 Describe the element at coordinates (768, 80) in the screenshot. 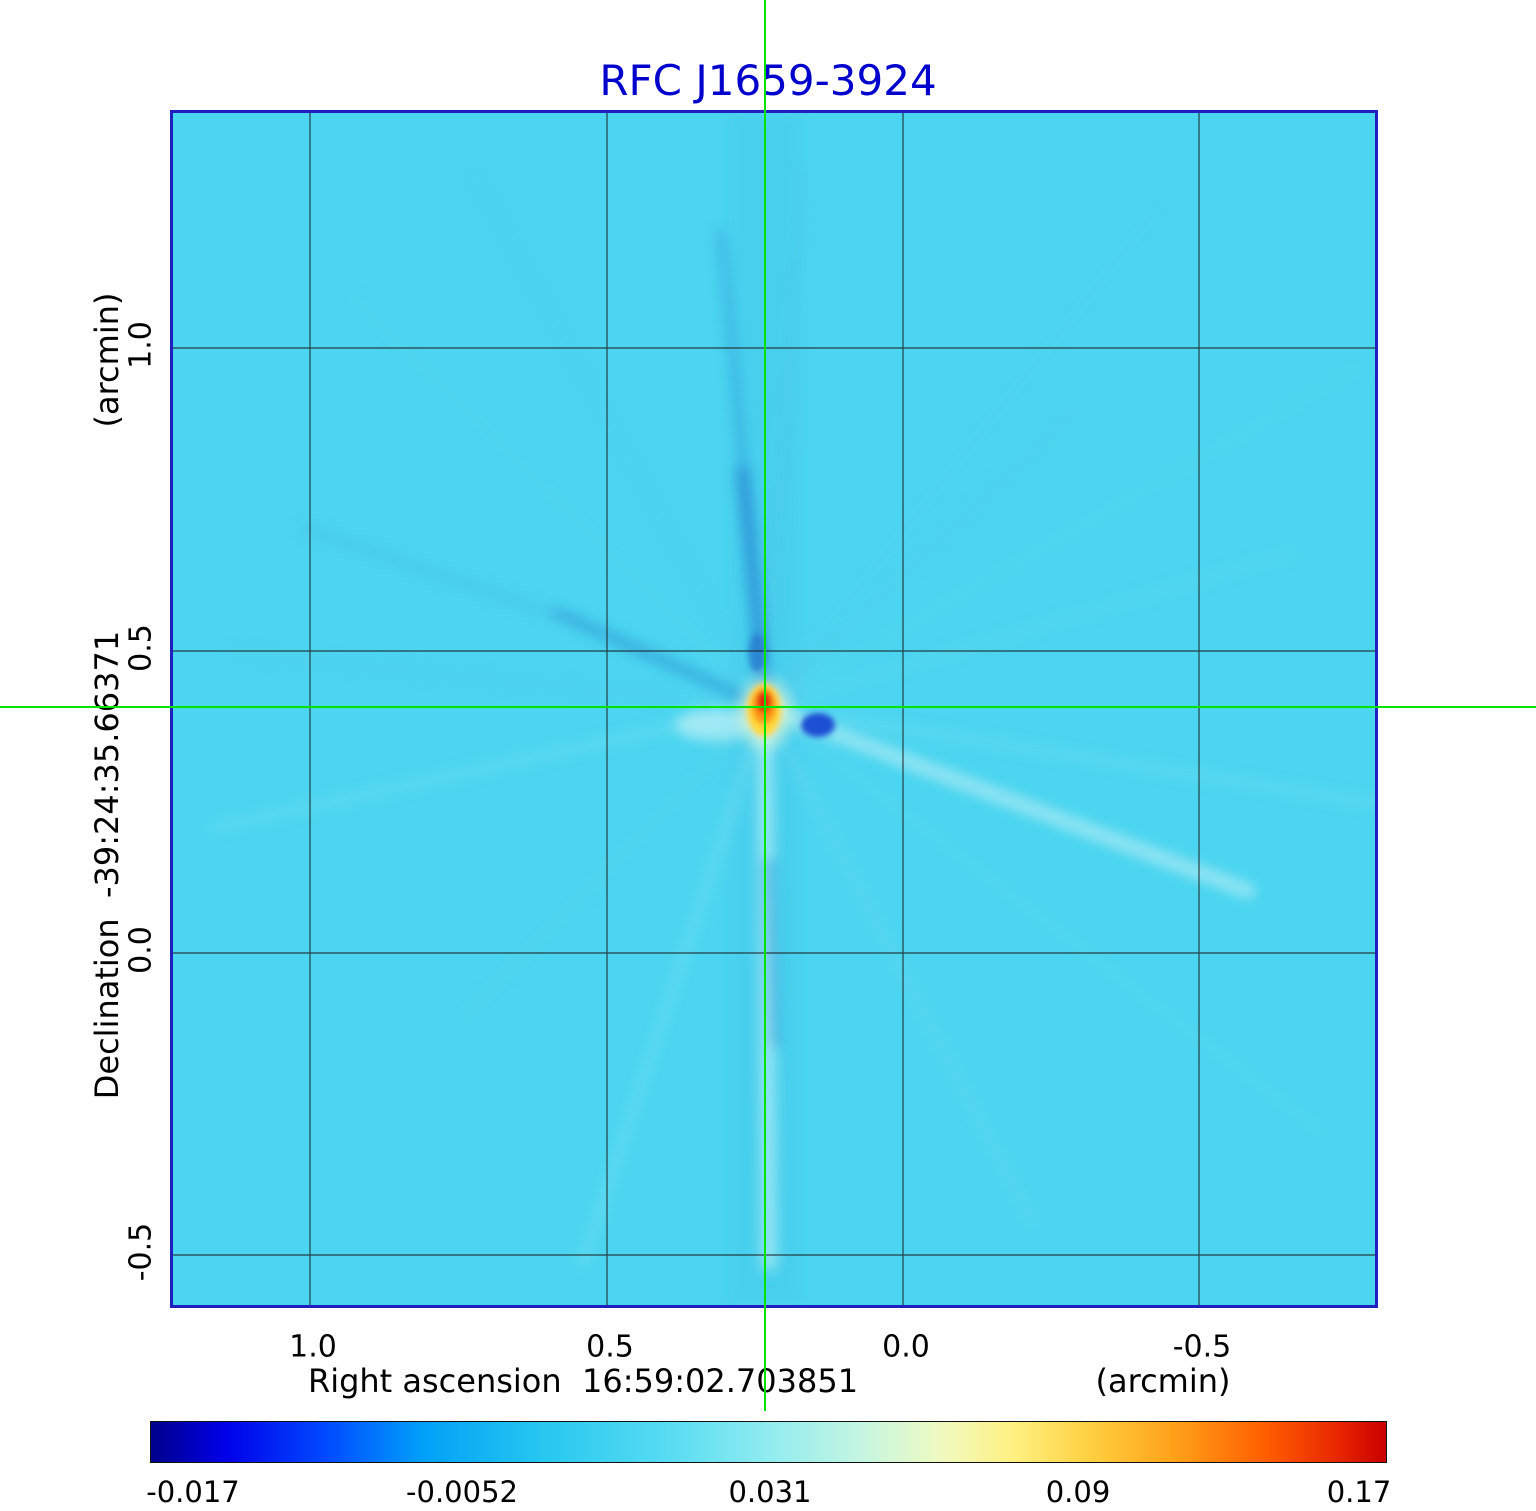

I see `page-title: RFC J1659-3924` at that location.